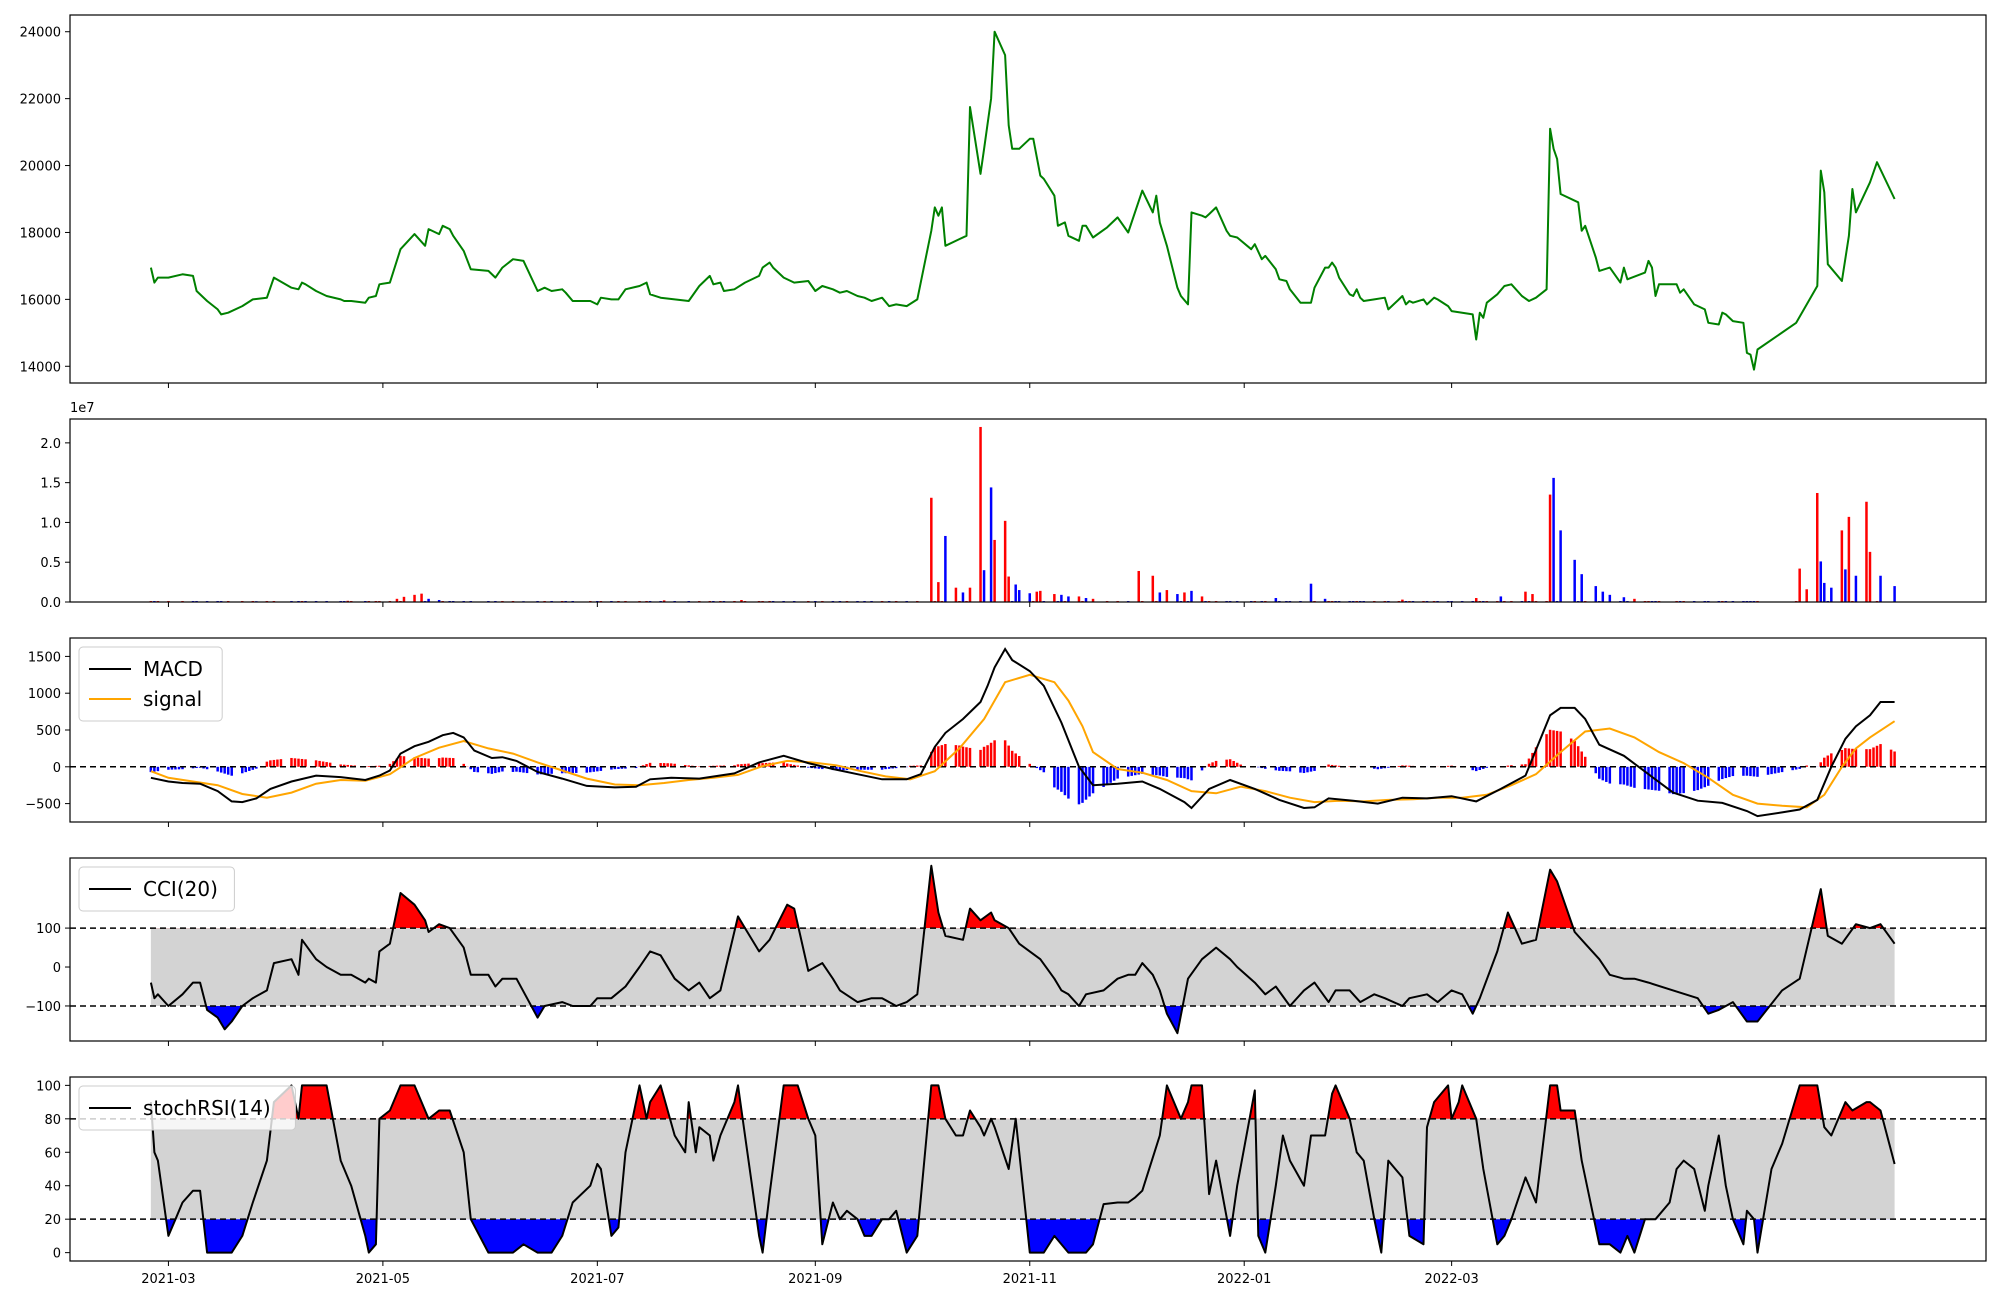 This screenshot has height=1304, width=2000. What do you see at coordinates (43, 805) in the screenshot?
I see `macd-ytick-label: −500` at bounding box center [43, 805].